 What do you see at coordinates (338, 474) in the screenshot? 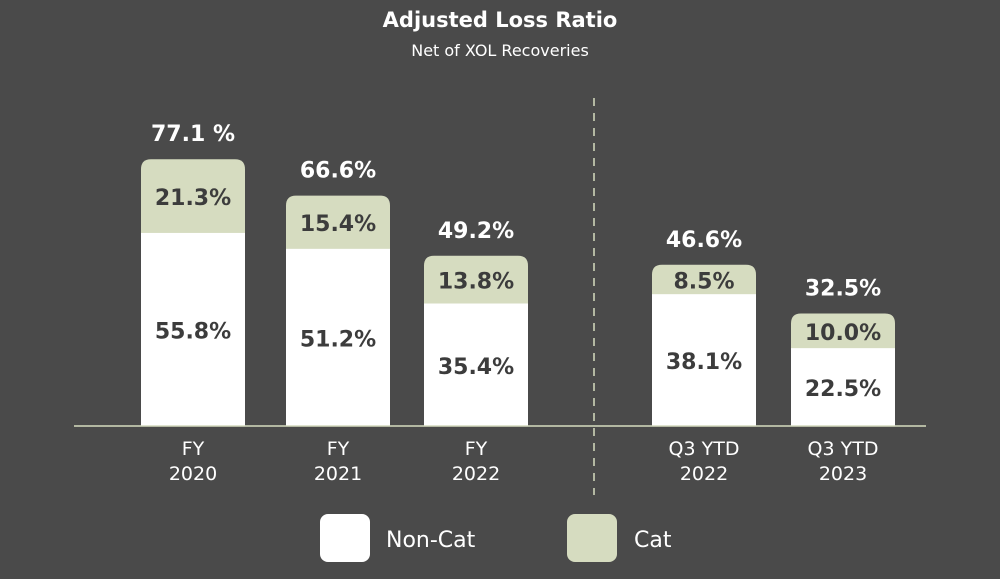
I see `x-tick-label: 2021` at bounding box center [338, 474].